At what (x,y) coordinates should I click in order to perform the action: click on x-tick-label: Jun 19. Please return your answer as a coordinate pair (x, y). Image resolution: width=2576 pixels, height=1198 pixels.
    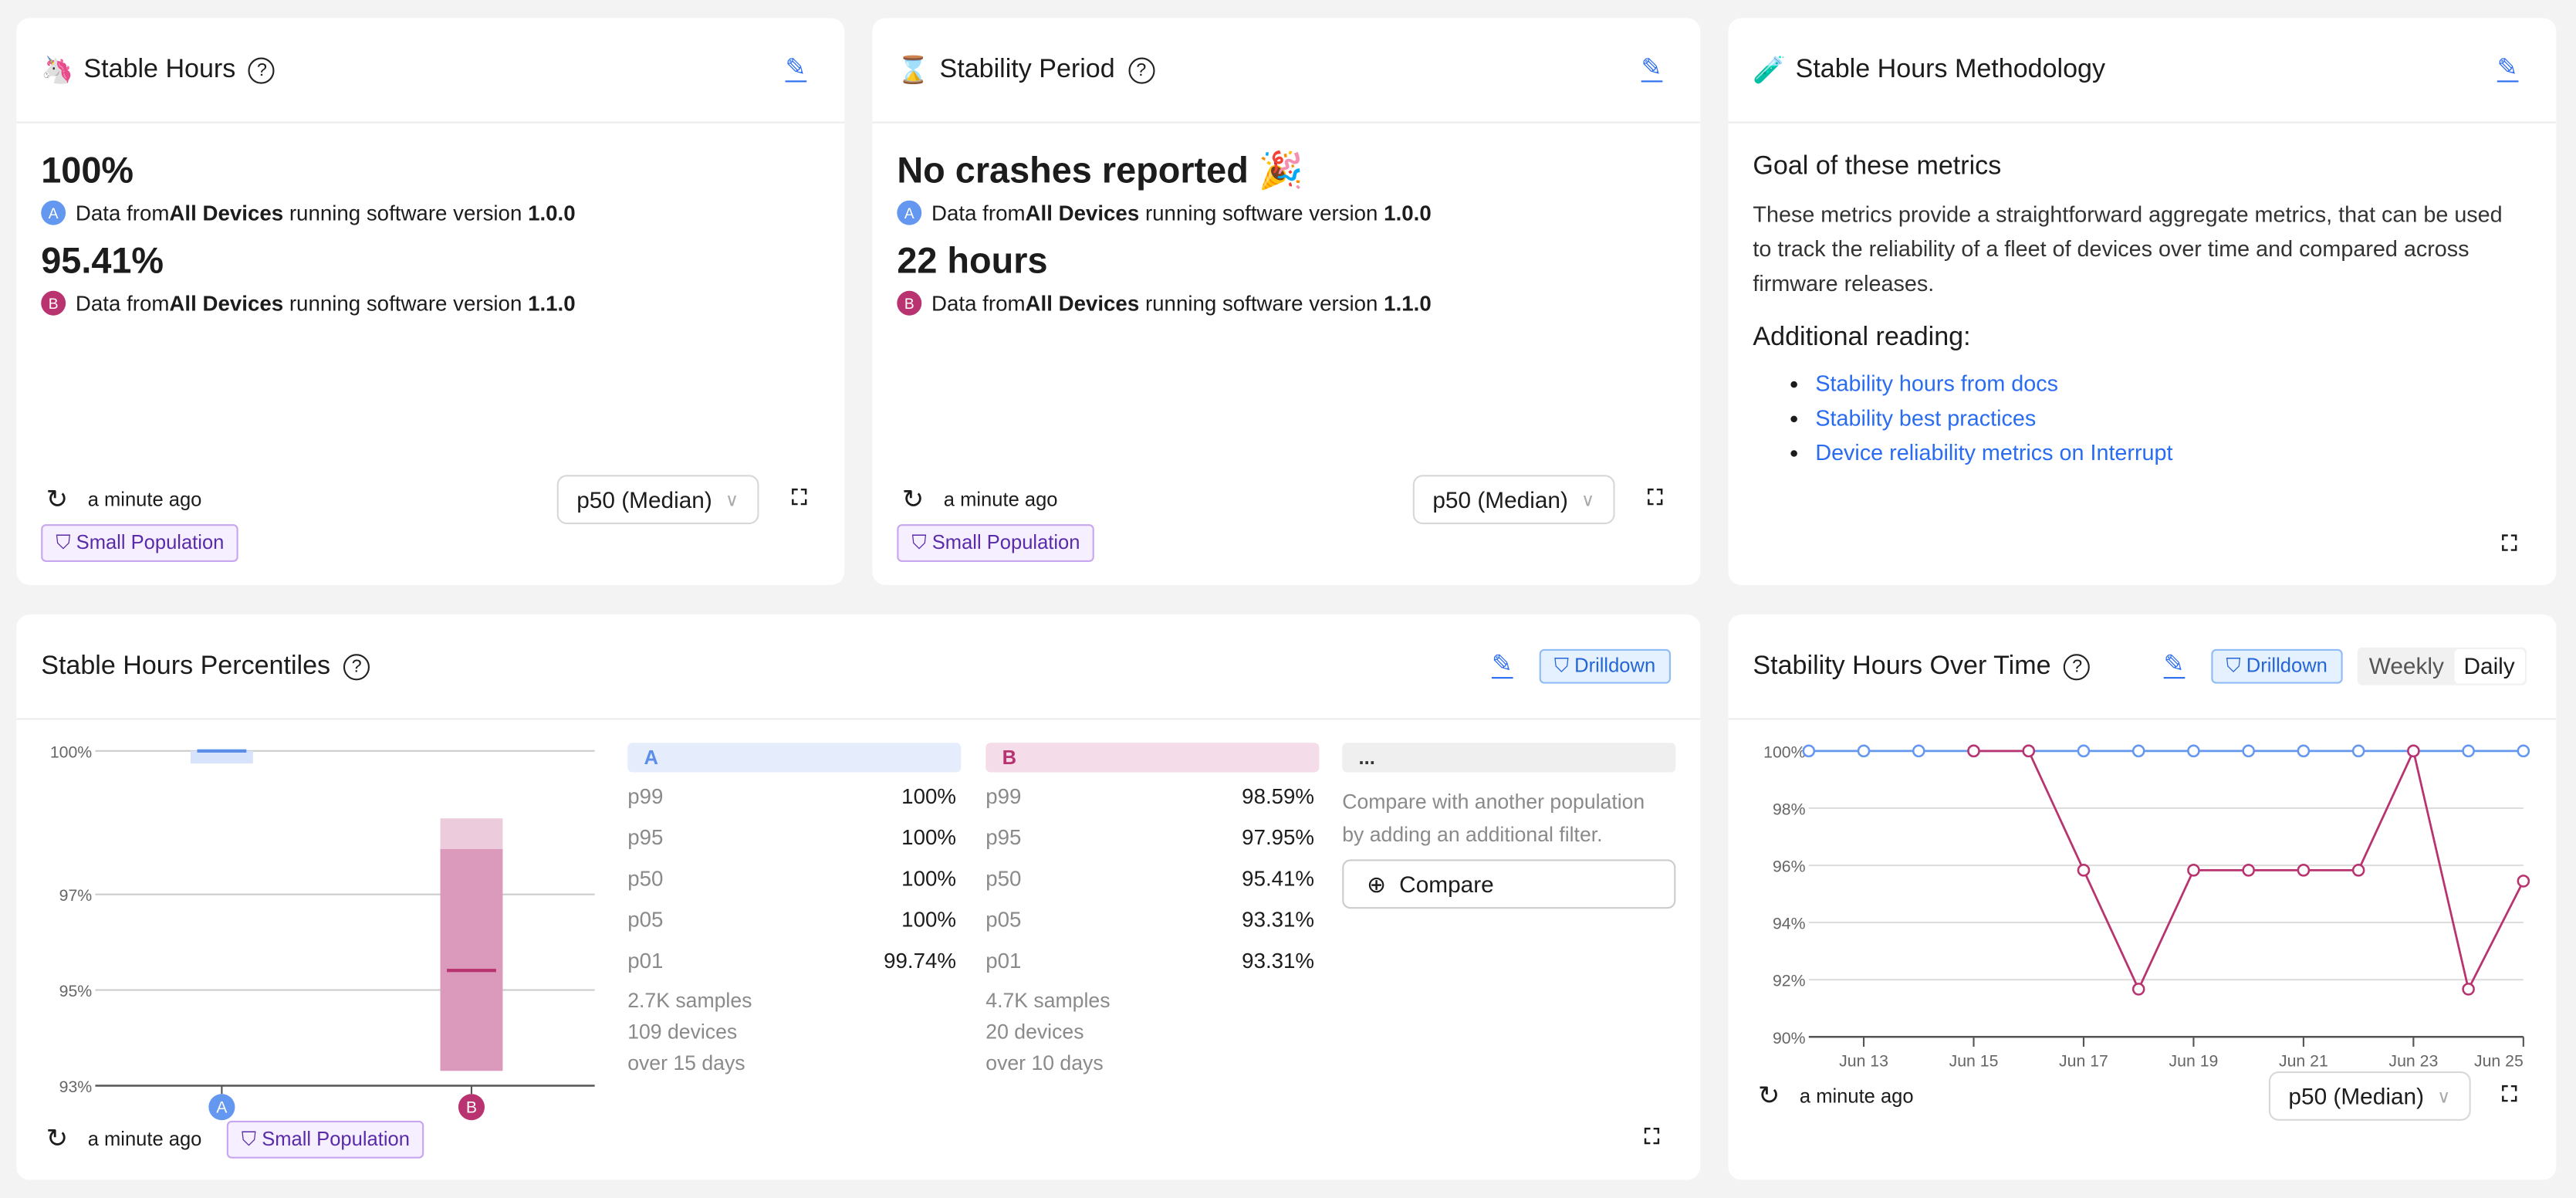
    Looking at the image, I should click on (2194, 1061).